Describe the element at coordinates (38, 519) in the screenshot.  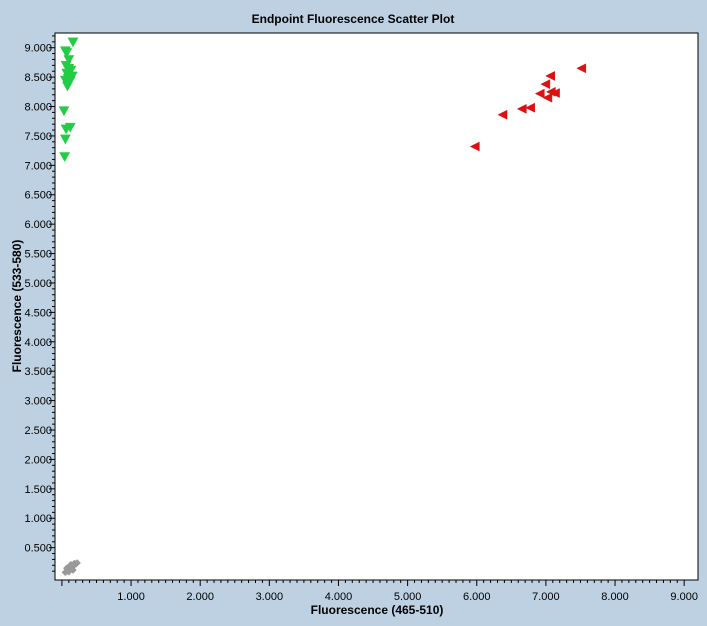
I see `y-tick-label: 1.000` at that location.